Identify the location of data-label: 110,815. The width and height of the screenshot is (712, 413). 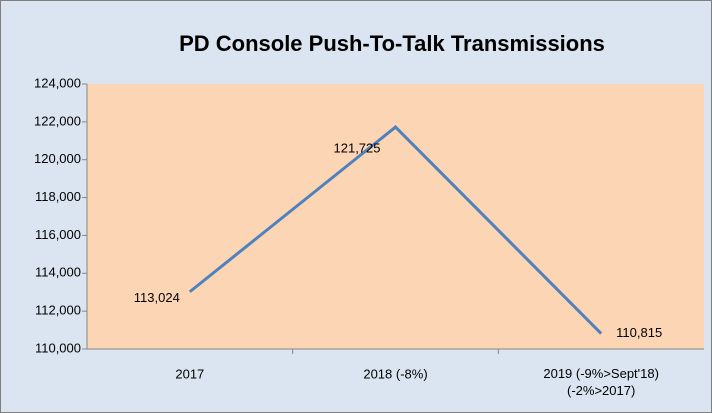
(639, 332).